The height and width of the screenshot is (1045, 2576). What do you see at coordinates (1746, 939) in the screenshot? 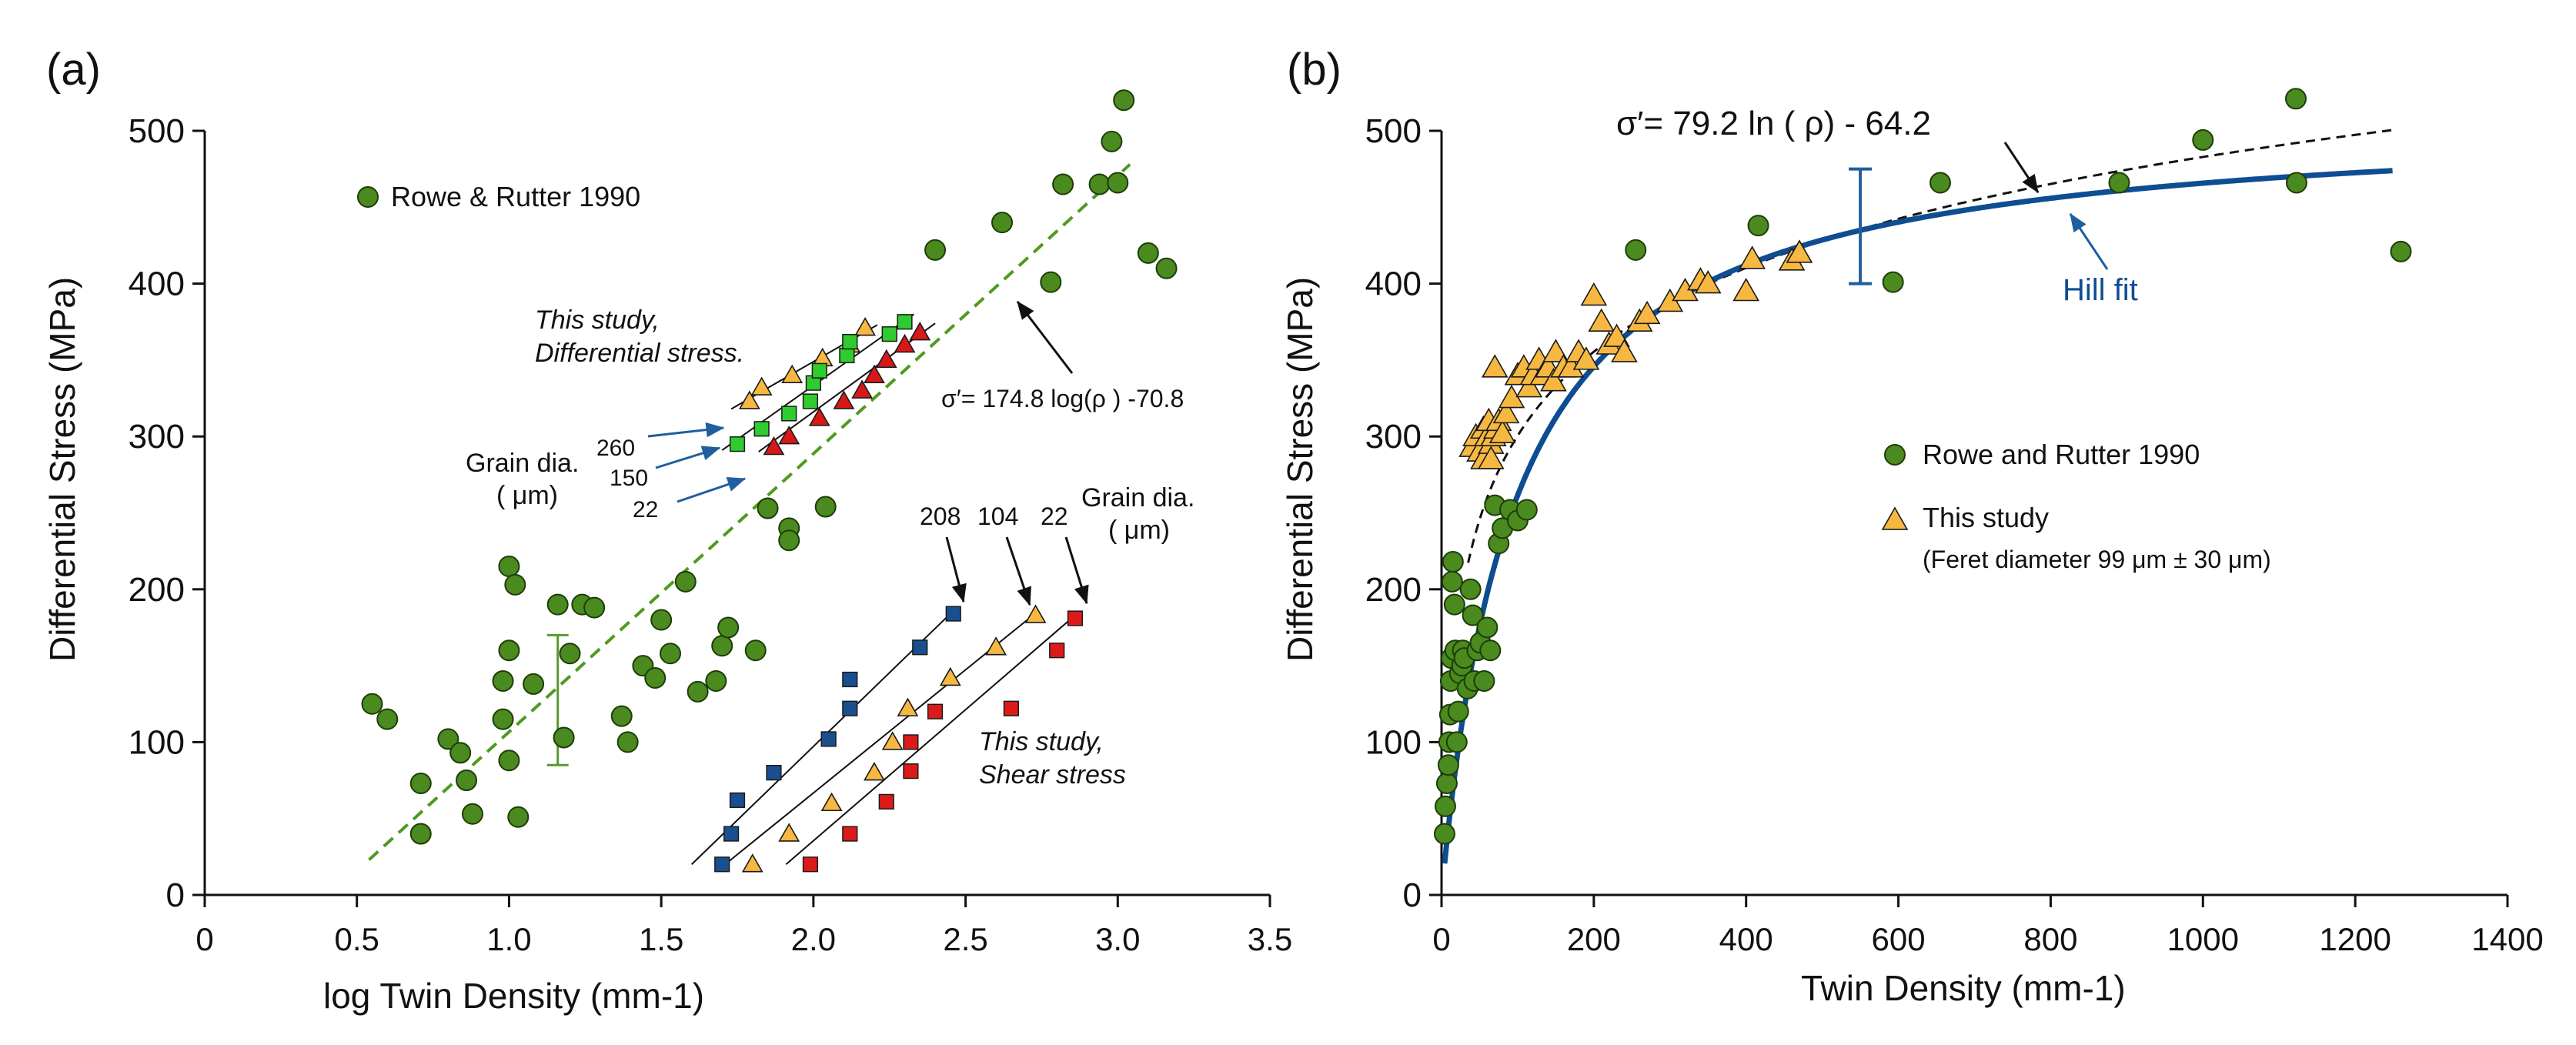
I see `panel-b-xtick-label: 400` at bounding box center [1746, 939].